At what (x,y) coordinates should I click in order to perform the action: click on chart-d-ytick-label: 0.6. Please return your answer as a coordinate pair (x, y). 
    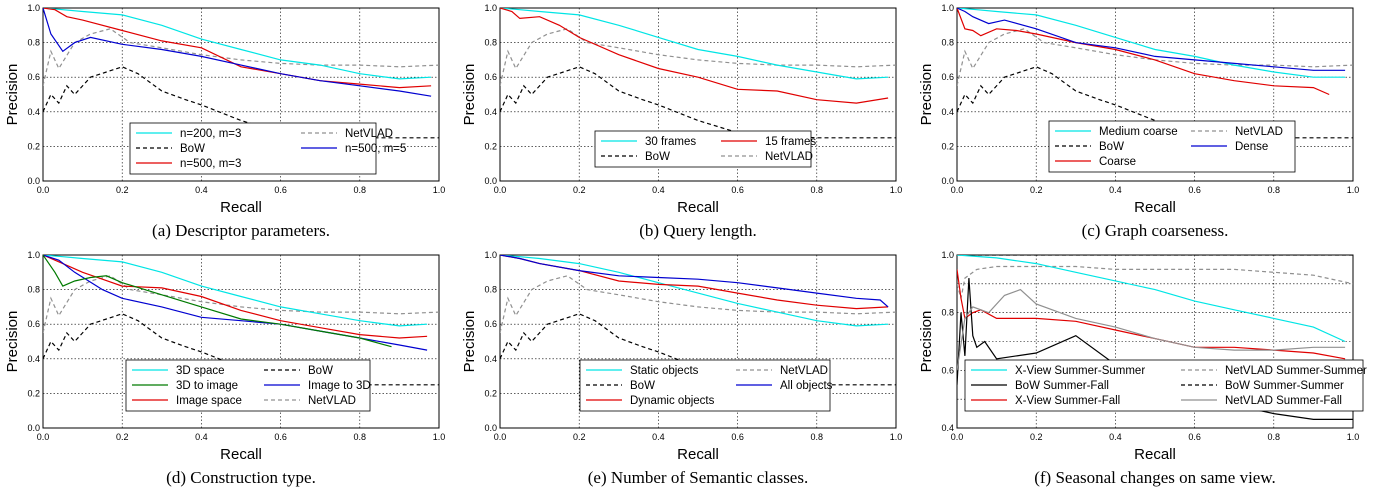
    Looking at the image, I should click on (33, 324).